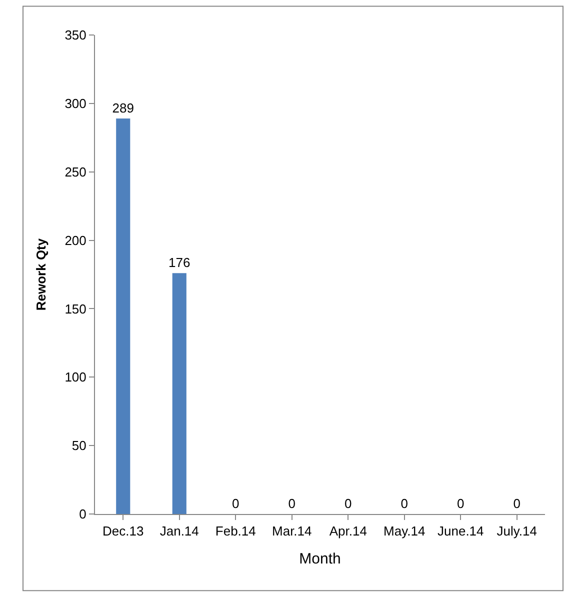 The width and height of the screenshot is (570, 594). What do you see at coordinates (123, 531) in the screenshot?
I see `x-tick-label: Dec.13` at bounding box center [123, 531].